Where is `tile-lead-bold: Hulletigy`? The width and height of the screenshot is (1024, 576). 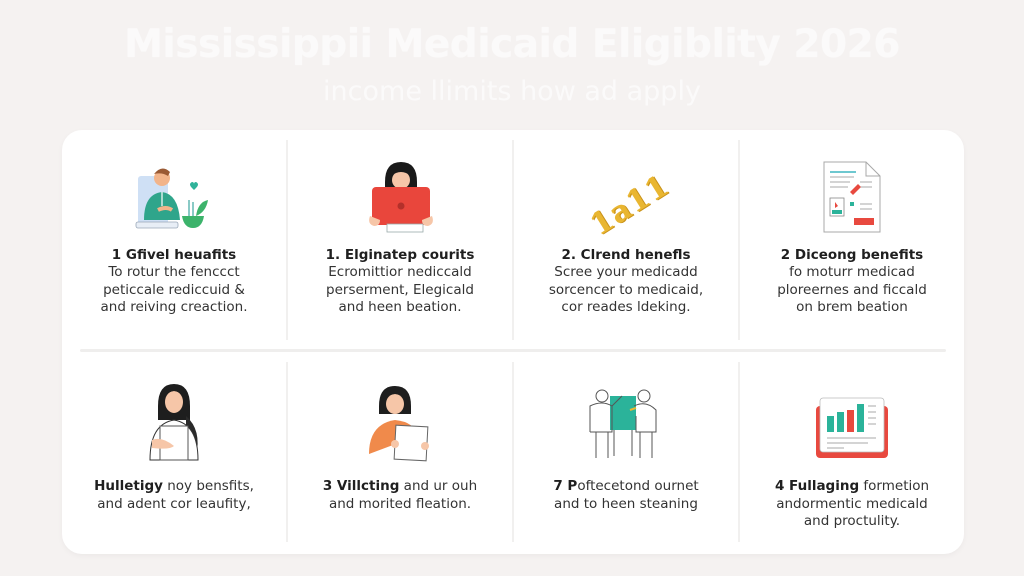 tile-lead-bold: Hulletigy is located at coordinates (128, 486).